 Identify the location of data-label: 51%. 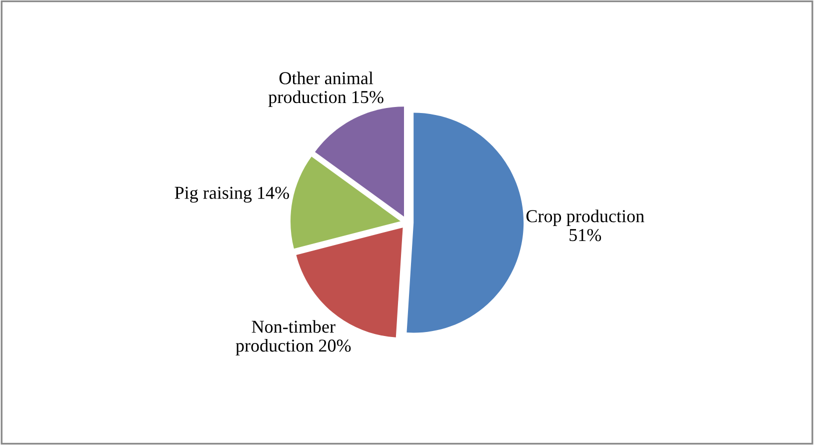
(586, 235).